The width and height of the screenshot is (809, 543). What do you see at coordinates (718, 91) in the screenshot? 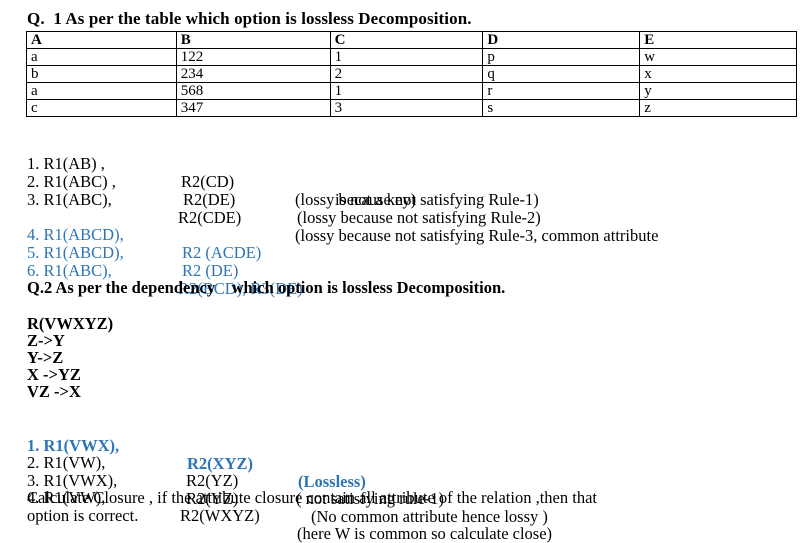
I see `table-cell: y` at bounding box center [718, 91].